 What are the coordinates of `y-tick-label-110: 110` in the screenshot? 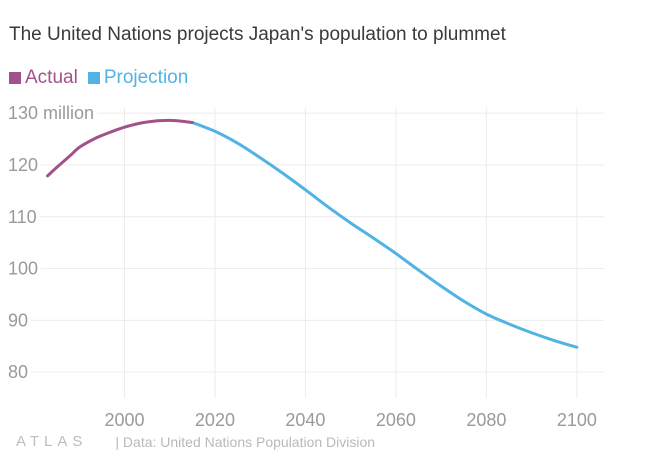 It's located at (22, 217).